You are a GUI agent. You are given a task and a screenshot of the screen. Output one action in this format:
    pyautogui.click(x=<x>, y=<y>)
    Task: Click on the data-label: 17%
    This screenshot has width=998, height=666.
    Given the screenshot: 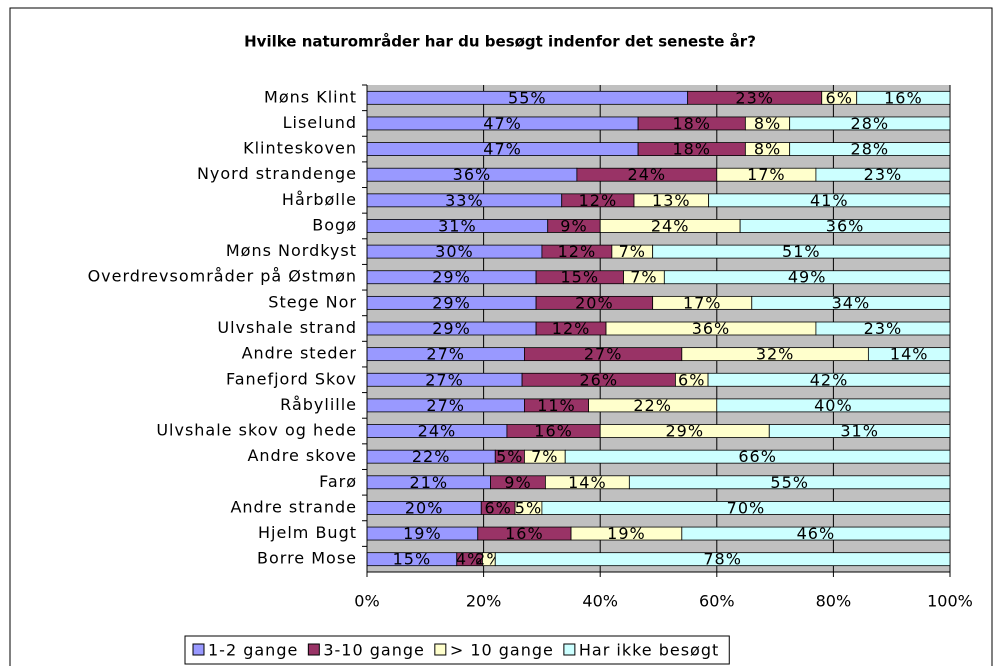 What is the action you would take?
    pyautogui.click(x=702, y=302)
    